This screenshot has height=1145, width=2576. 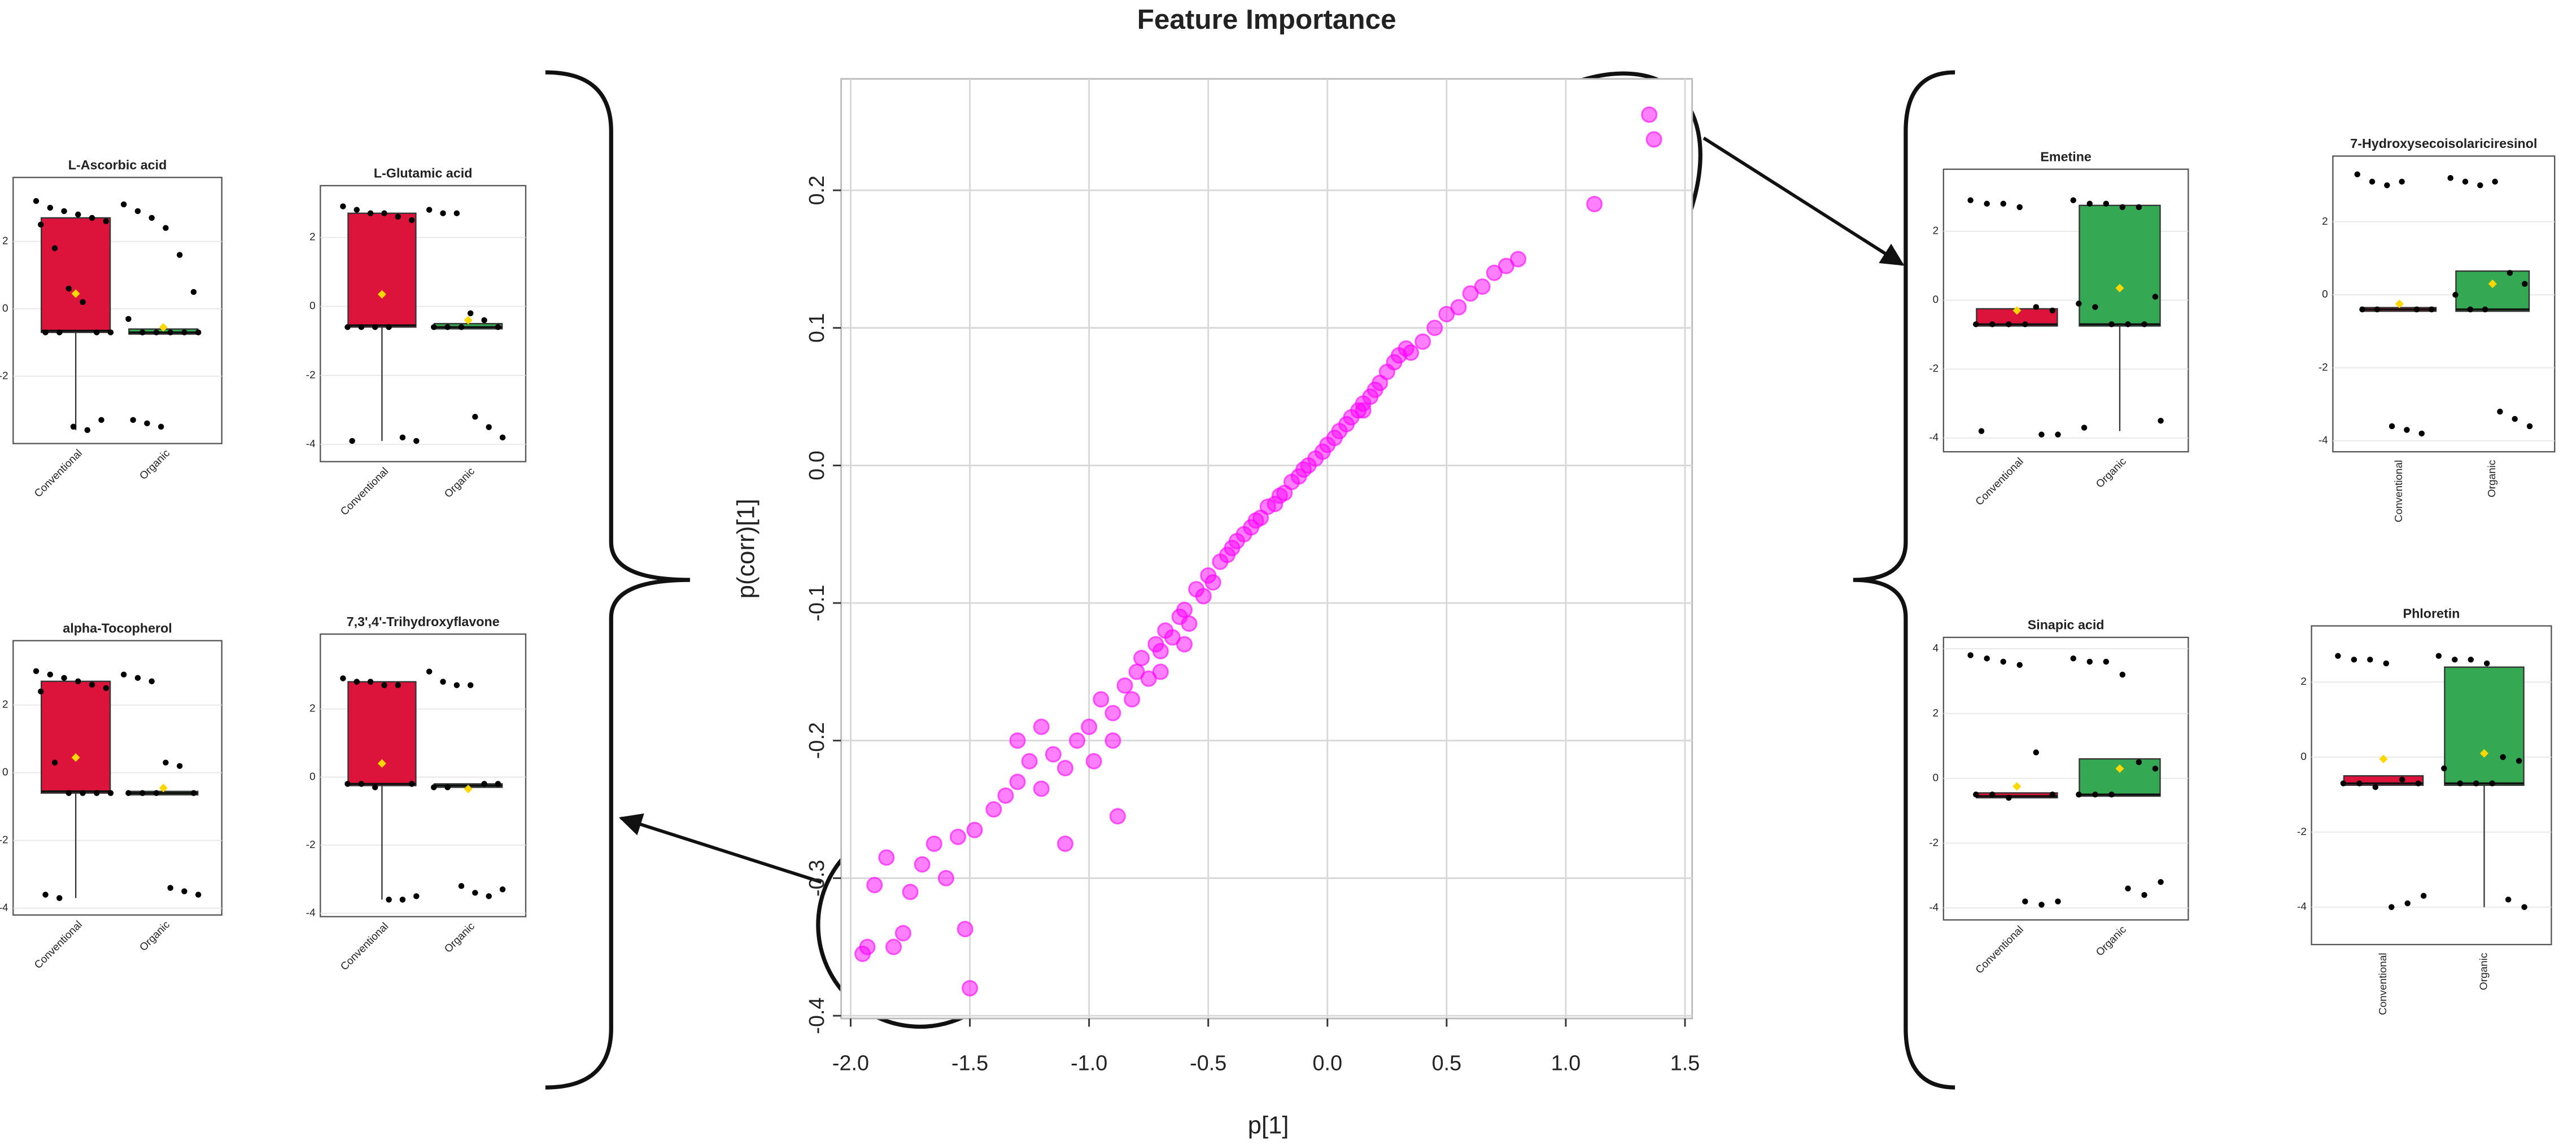 I want to click on x-tick-label: -1.5, so click(x=970, y=1063).